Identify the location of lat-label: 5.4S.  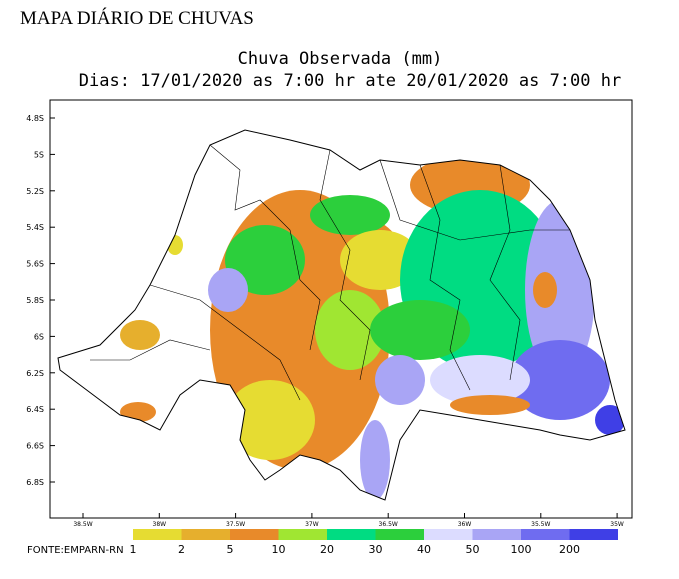
(35, 227).